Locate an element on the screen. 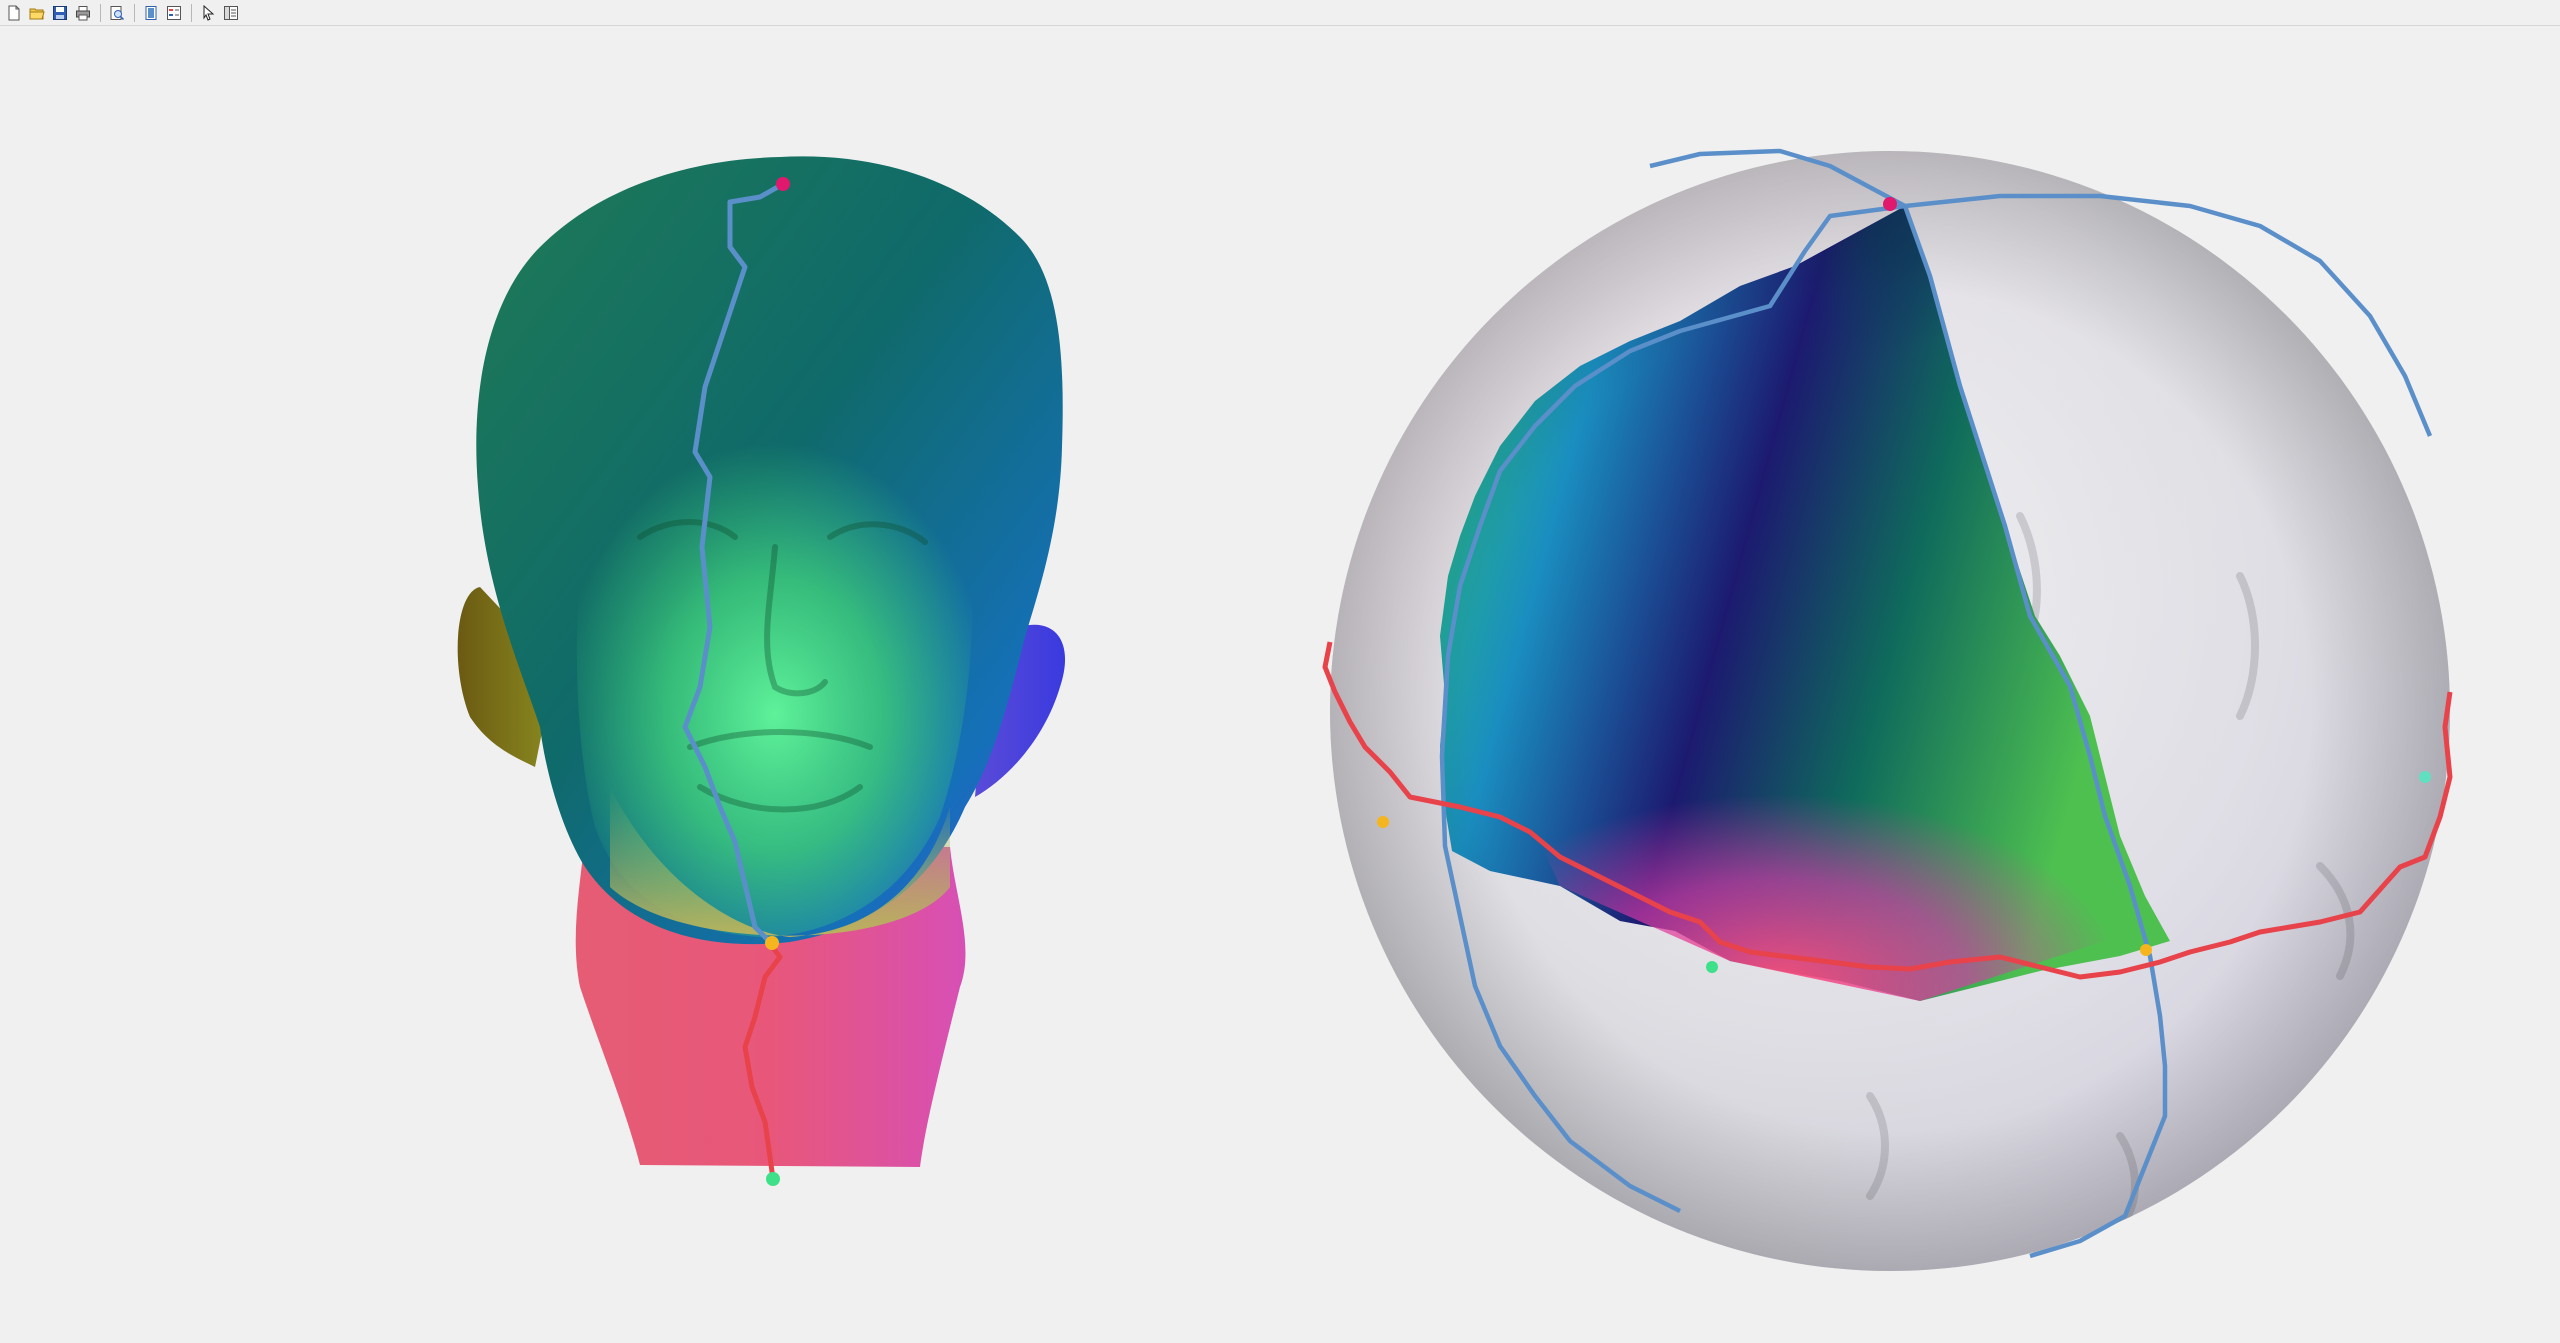 This screenshot has width=2560, height=1343. insert-legend-icon is located at coordinates (174, 13).